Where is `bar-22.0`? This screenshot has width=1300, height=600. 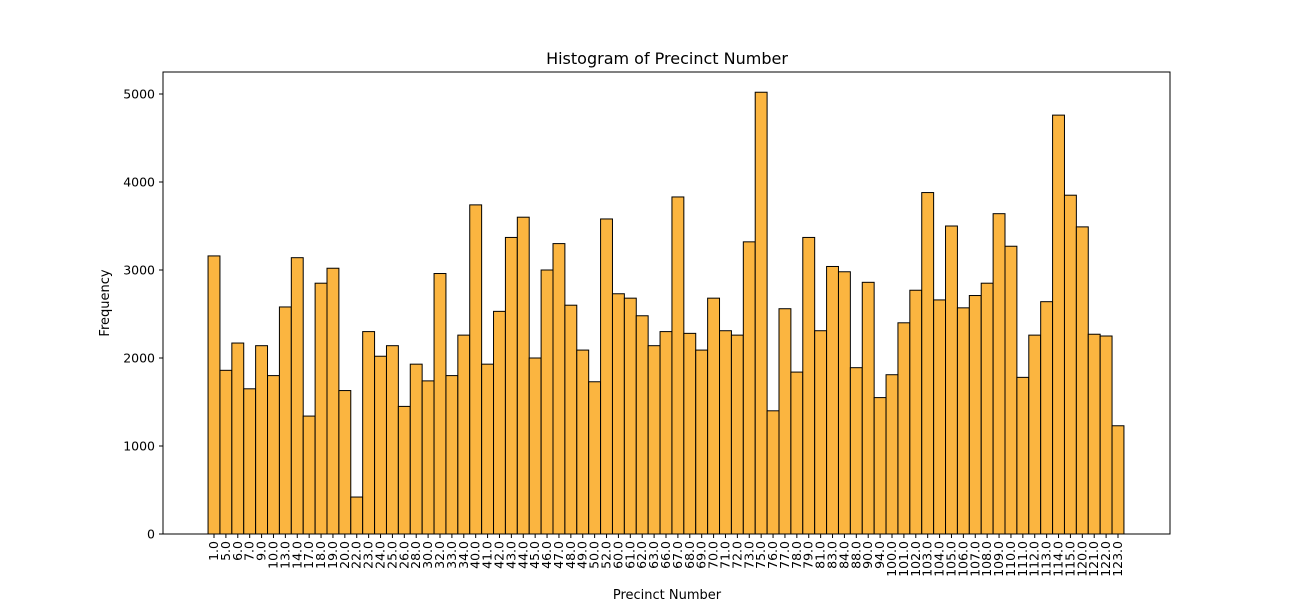 bar-22.0 is located at coordinates (357, 515).